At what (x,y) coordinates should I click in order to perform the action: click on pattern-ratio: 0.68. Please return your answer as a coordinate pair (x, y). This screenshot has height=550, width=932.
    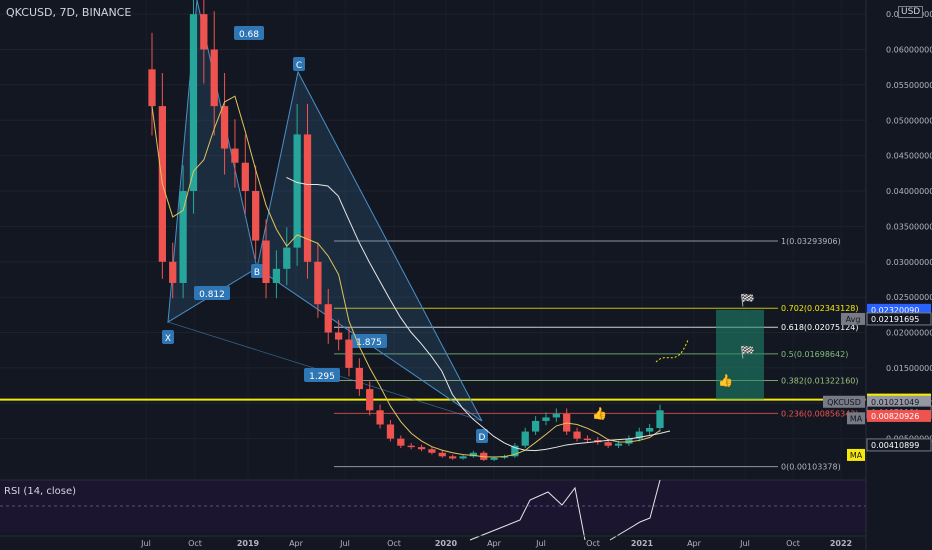
    Looking at the image, I should click on (249, 35).